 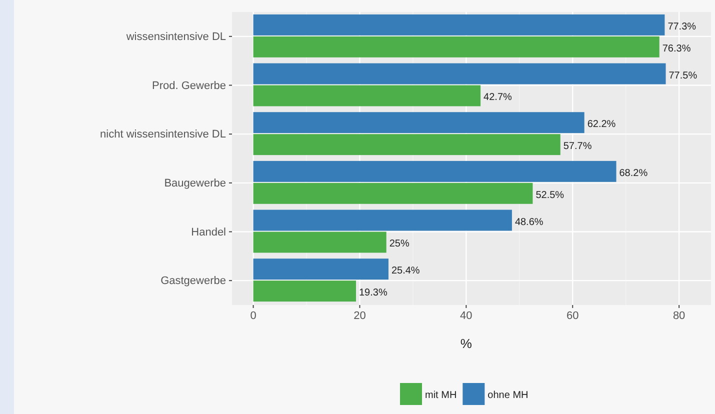 What do you see at coordinates (466, 343) in the screenshot?
I see `x-axis-title: %` at bounding box center [466, 343].